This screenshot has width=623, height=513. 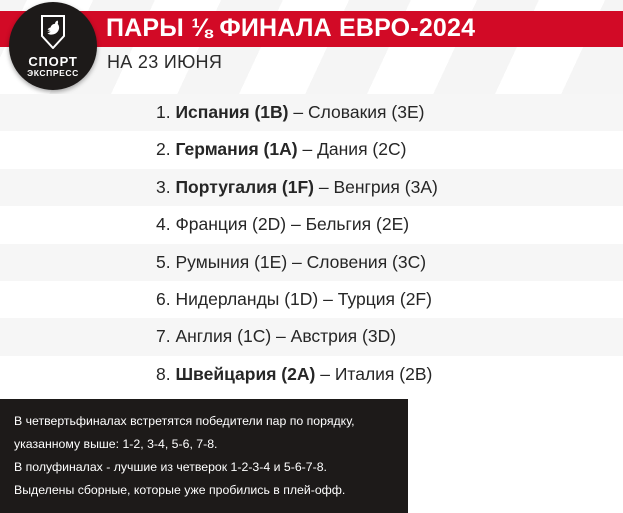 What do you see at coordinates (366, 112) in the screenshot?
I see `match-team-away: Словакия (3E)` at bounding box center [366, 112].